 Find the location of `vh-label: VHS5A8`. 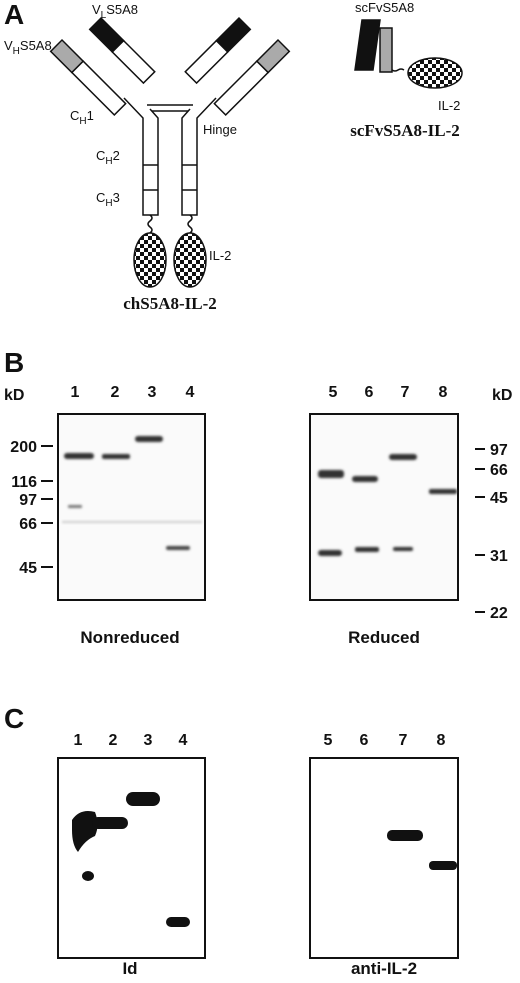

vh-label: VHS5A8 is located at coordinates (28, 47).